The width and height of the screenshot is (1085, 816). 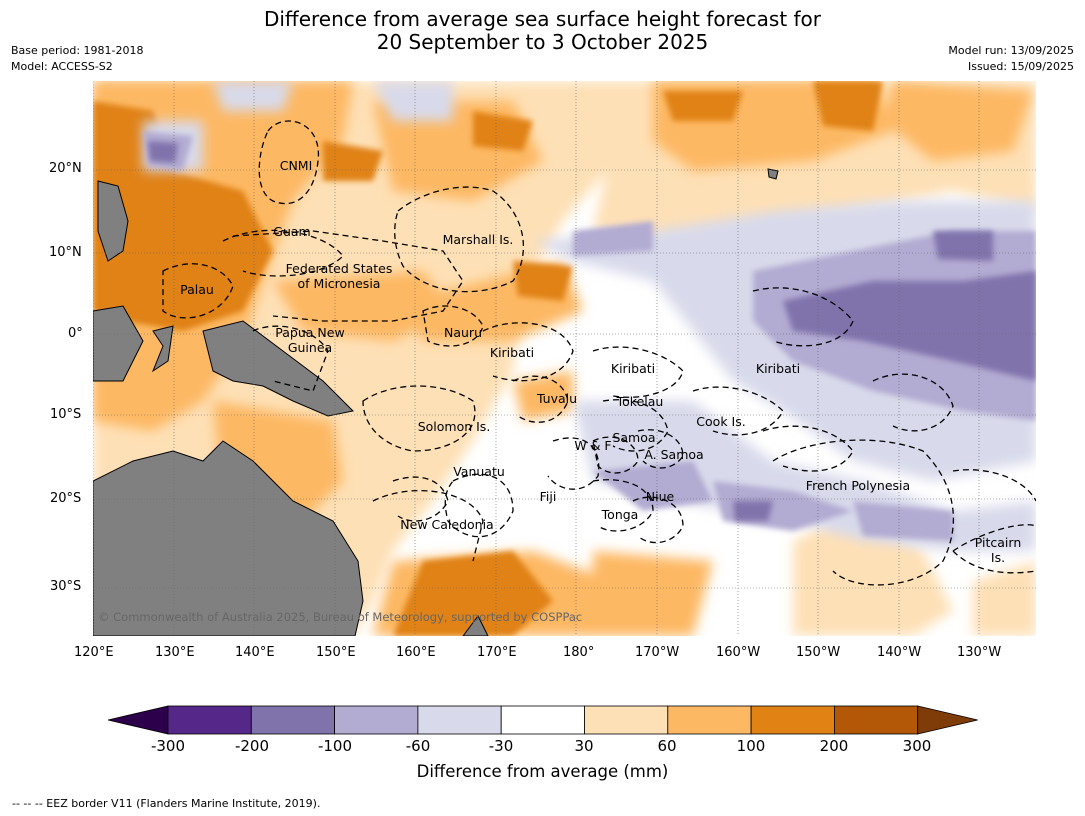 I want to click on region-label-png-line2: Guinea, so click(x=310, y=347).